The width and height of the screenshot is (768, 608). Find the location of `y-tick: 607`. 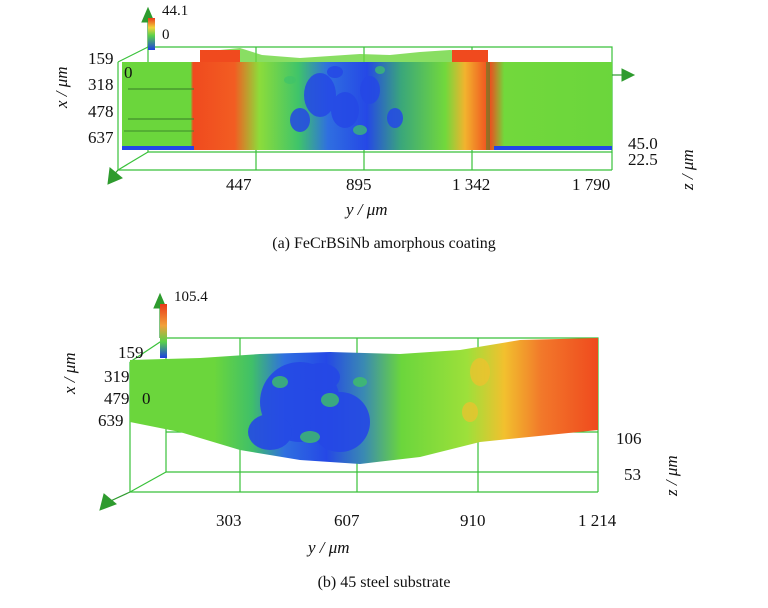

y-tick: 607 is located at coordinates (347, 520).